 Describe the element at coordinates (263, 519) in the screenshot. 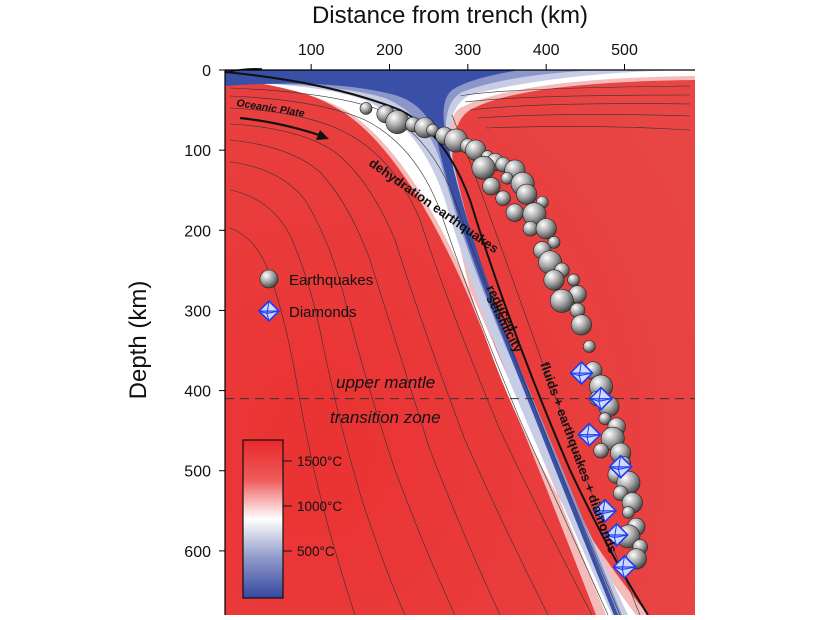

I see `colorbar-gradient` at that location.